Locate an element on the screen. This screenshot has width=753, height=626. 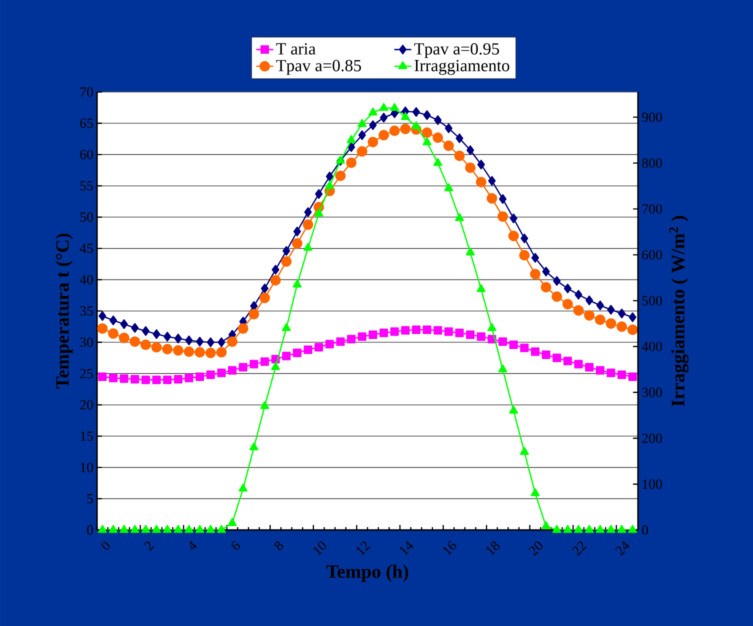
x-tick-label: 24 is located at coordinates (622, 548).